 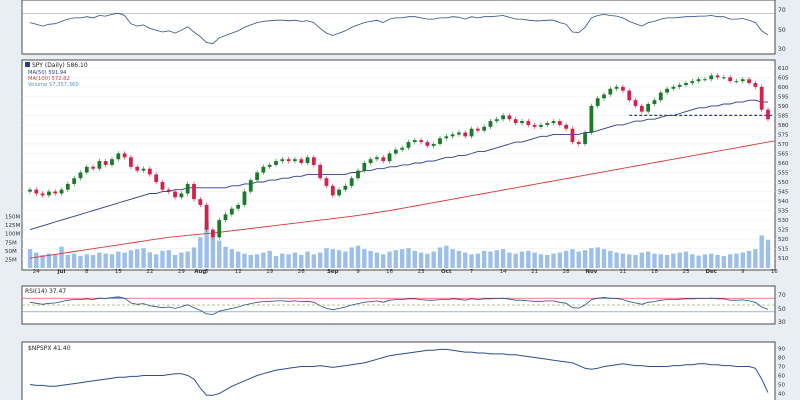 What do you see at coordinates (781, 377) in the screenshot?
I see `breadth-tick-label: 60` at bounding box center [781, 377].